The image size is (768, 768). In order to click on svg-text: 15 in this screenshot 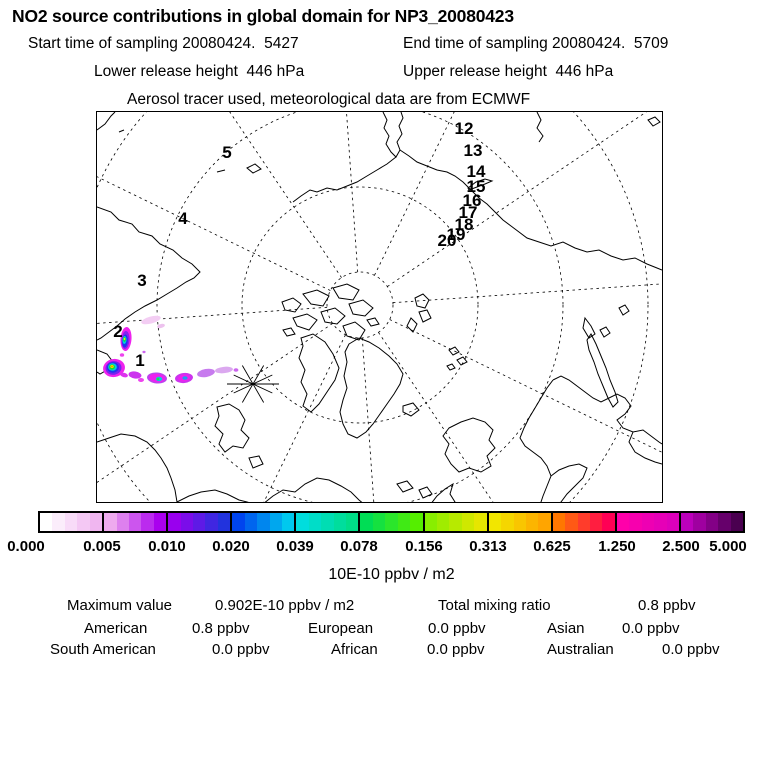, I will do `click(476, 186)`.